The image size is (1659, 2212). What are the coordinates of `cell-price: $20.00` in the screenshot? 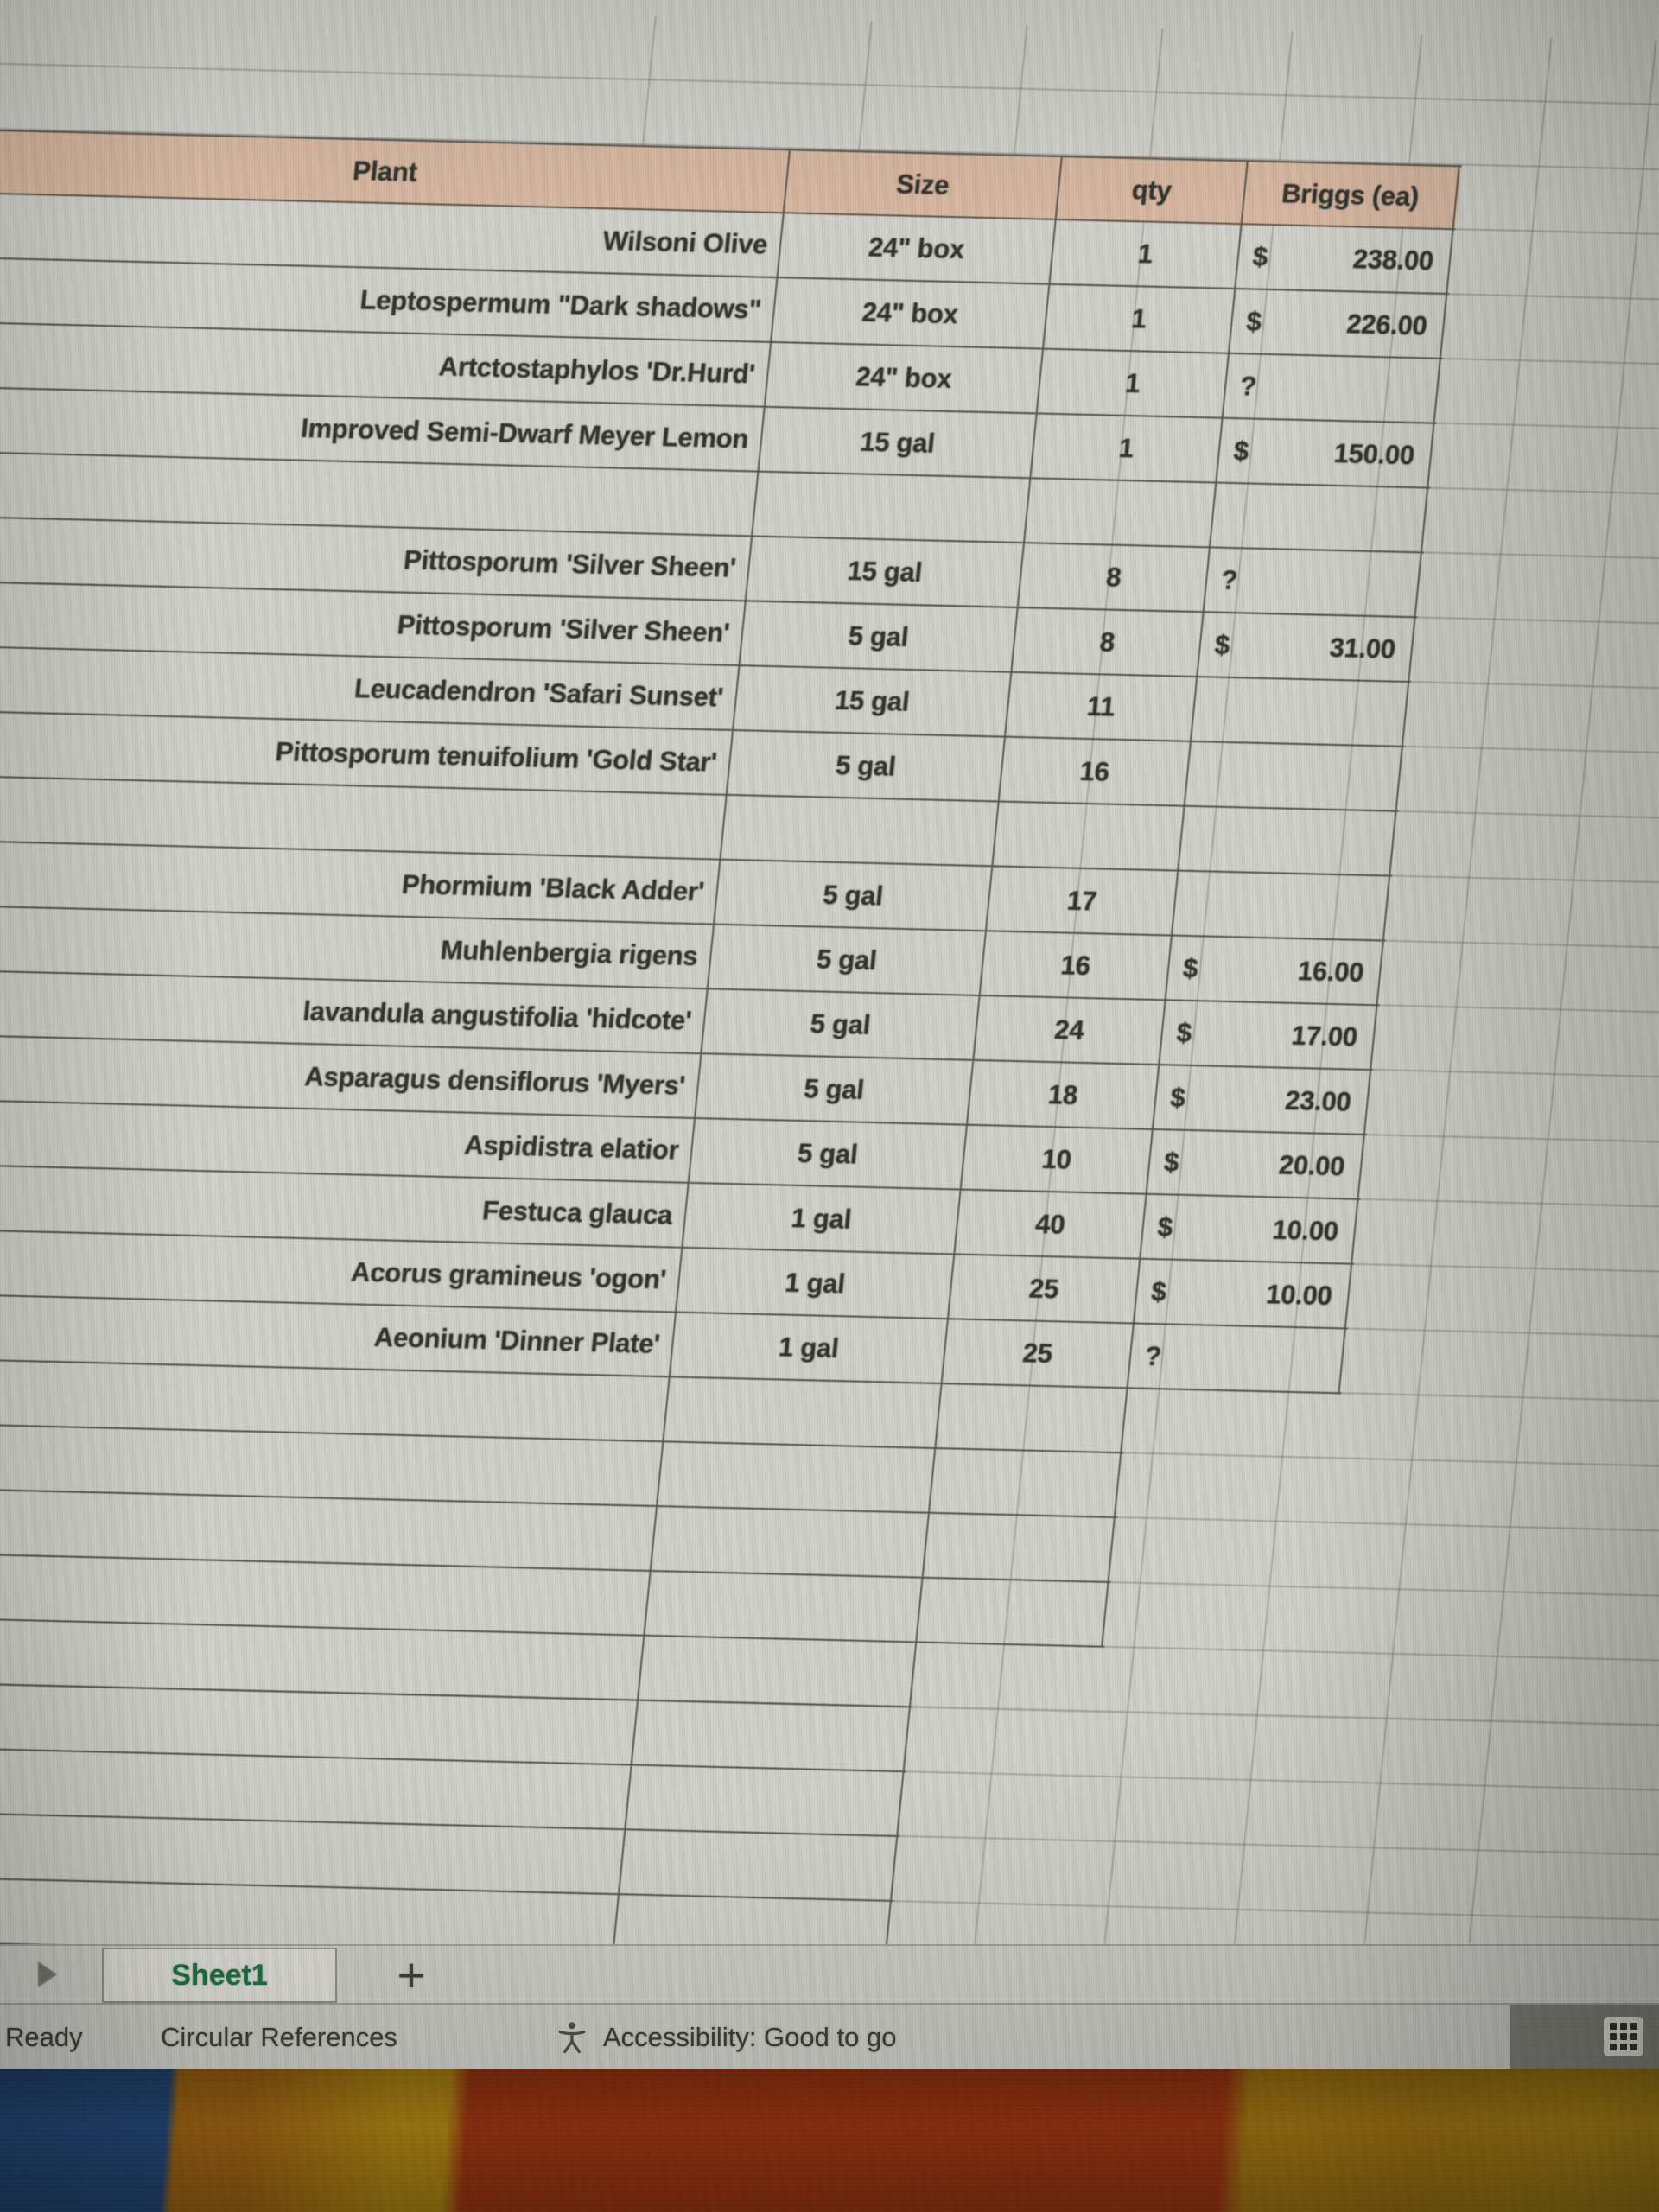 It's located at (1256, 1164).